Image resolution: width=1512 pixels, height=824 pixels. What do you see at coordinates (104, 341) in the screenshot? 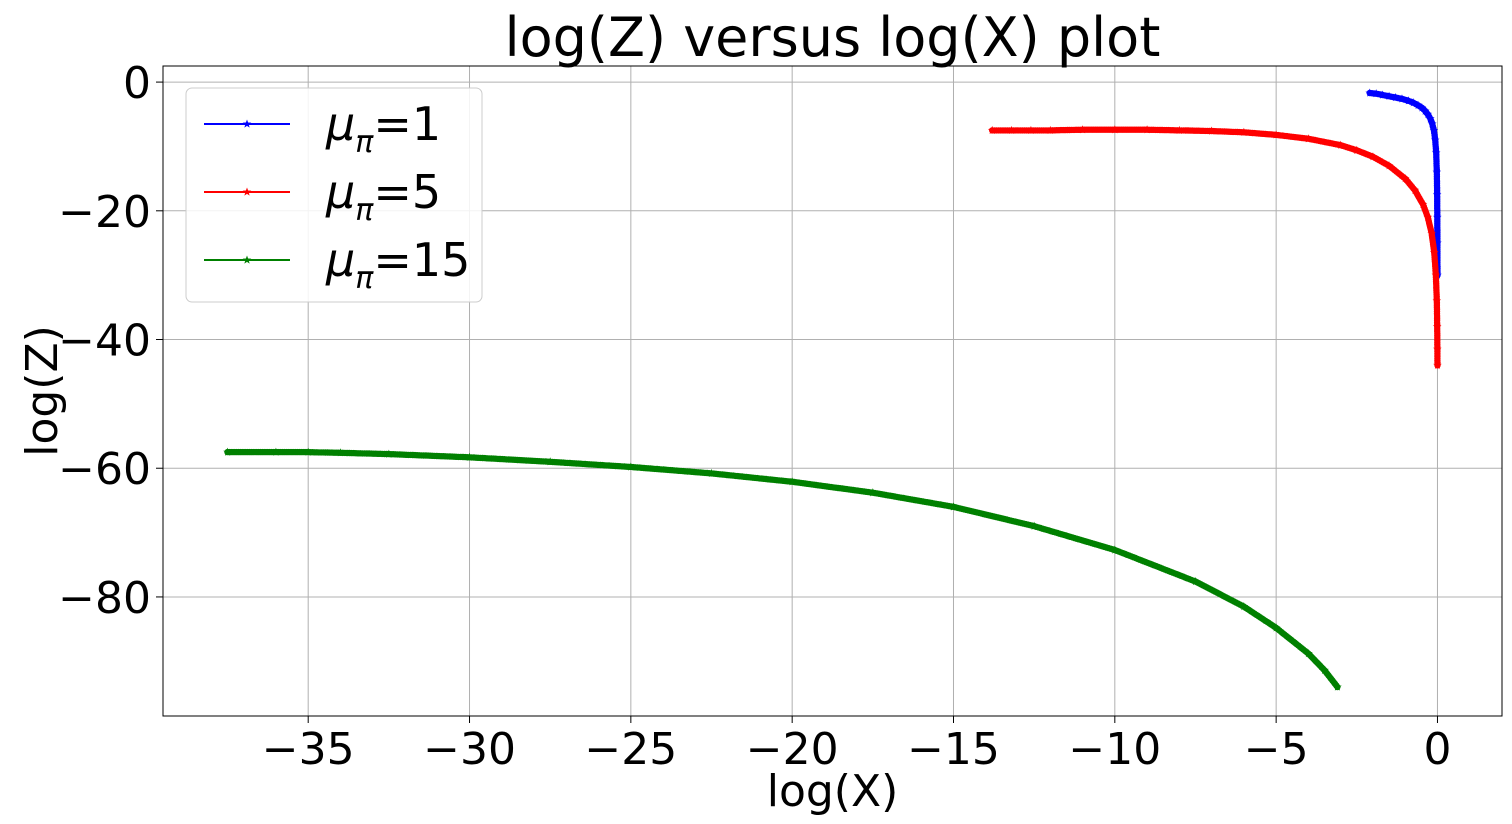
I see `y-tick-label: −40` at bounding box center [104, 341].